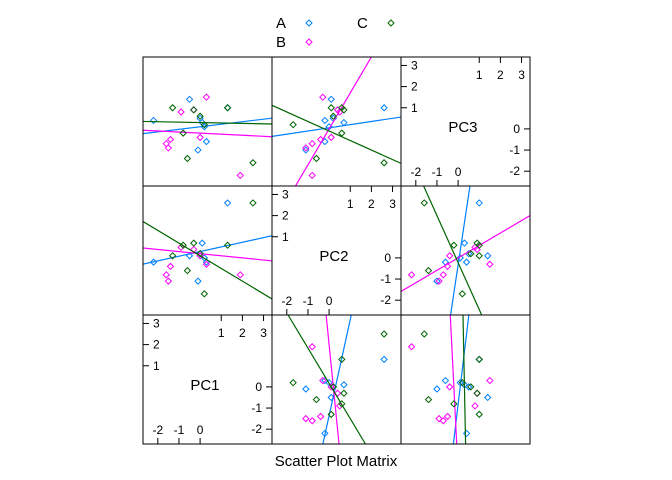 Image resolution: width=672 pixels, height=480 pixels. I want to click on legend: AB C, so click(335, 33).